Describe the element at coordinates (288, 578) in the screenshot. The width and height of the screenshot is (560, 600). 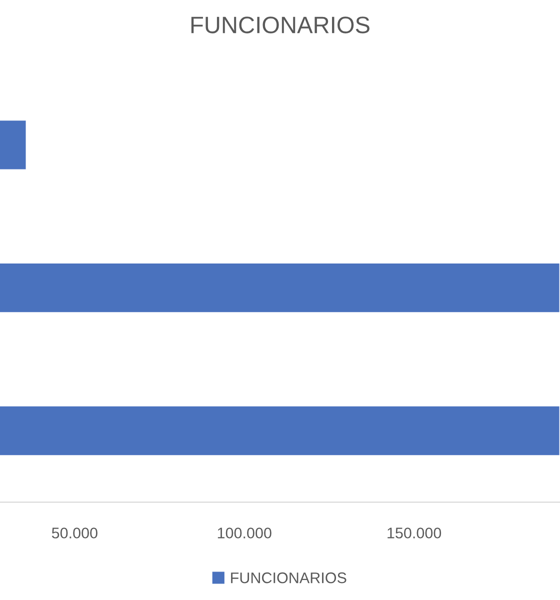
I see `legend-label: FUNCIONARIOS` at that location.